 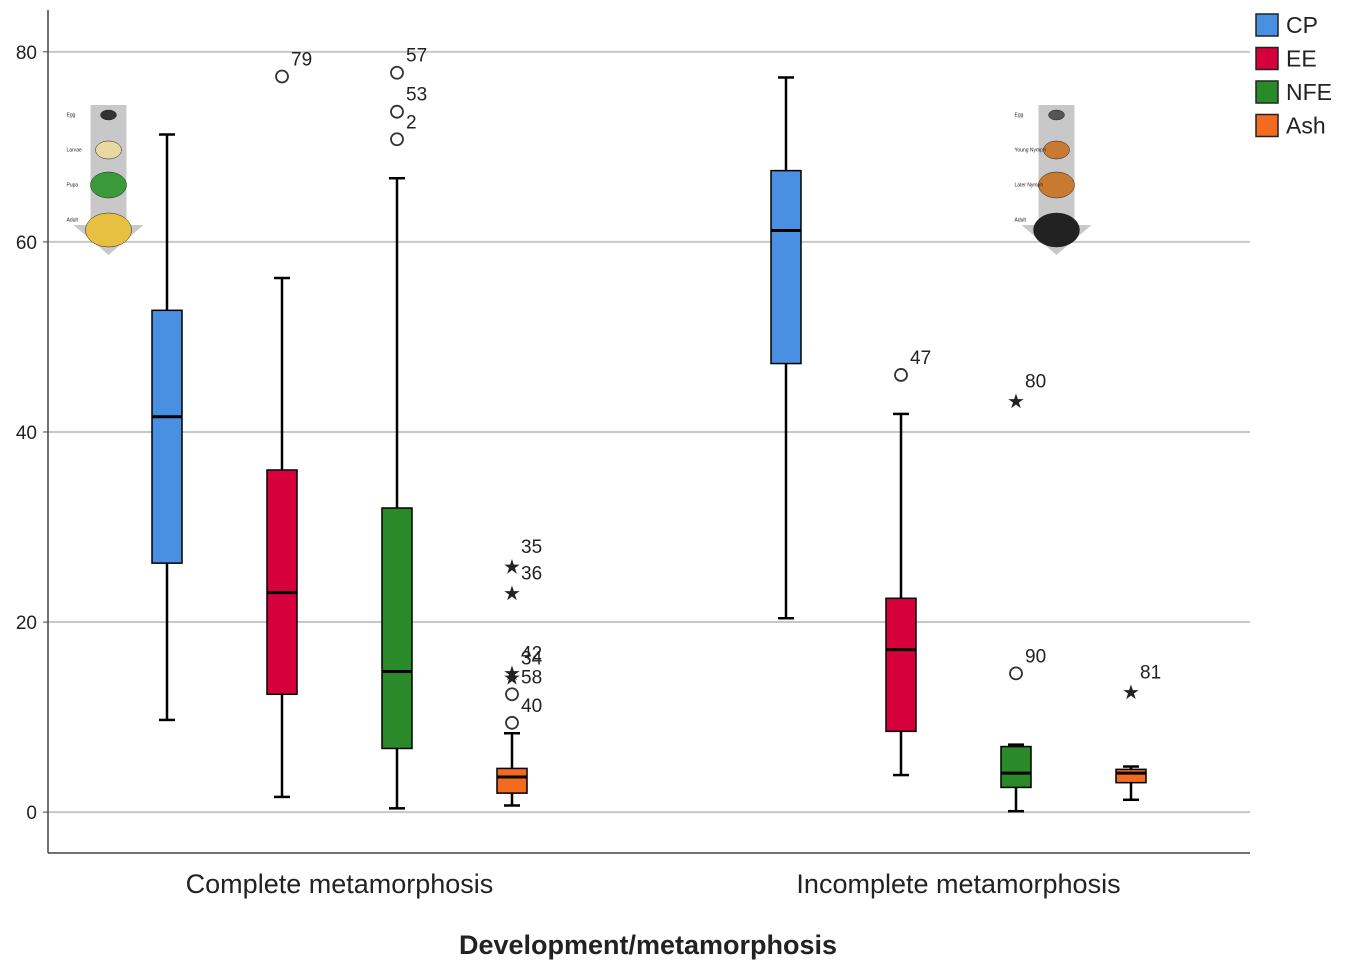 What do you see at coordinates (958, 884) in the screenshot?
I see `x-tick-label: Incomplete metamorphosis` at bounding box center [958, 884].